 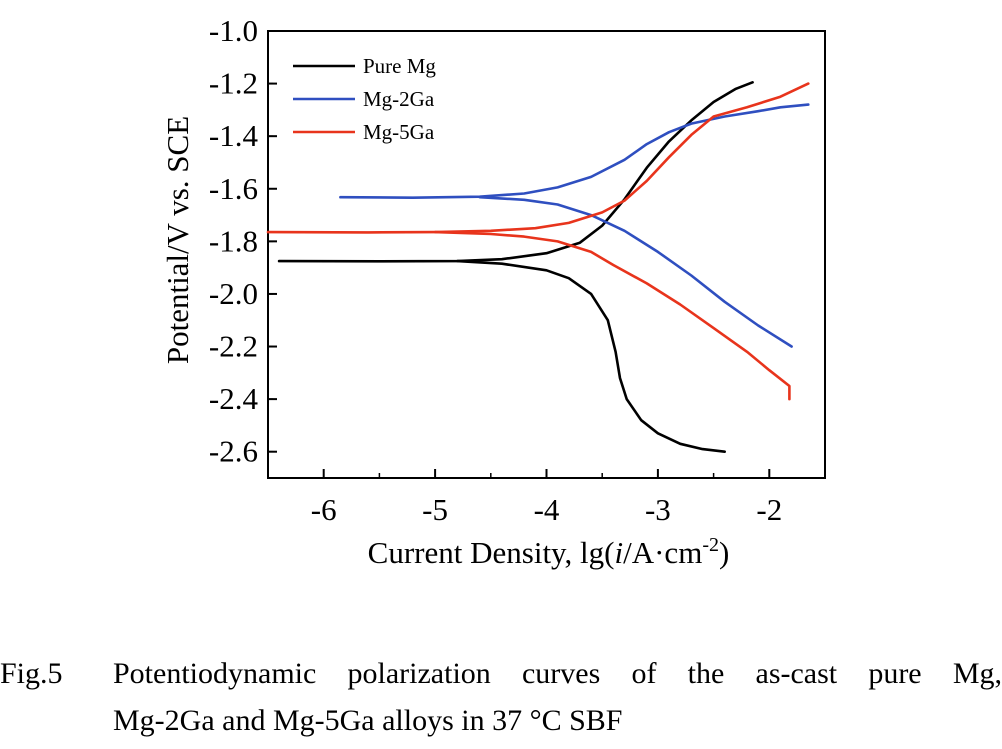 I want to click on caption-line-2: Mg-2Ga and Mg-5Ga alloys in 37 °C SBF, so click(x=501, y=720).